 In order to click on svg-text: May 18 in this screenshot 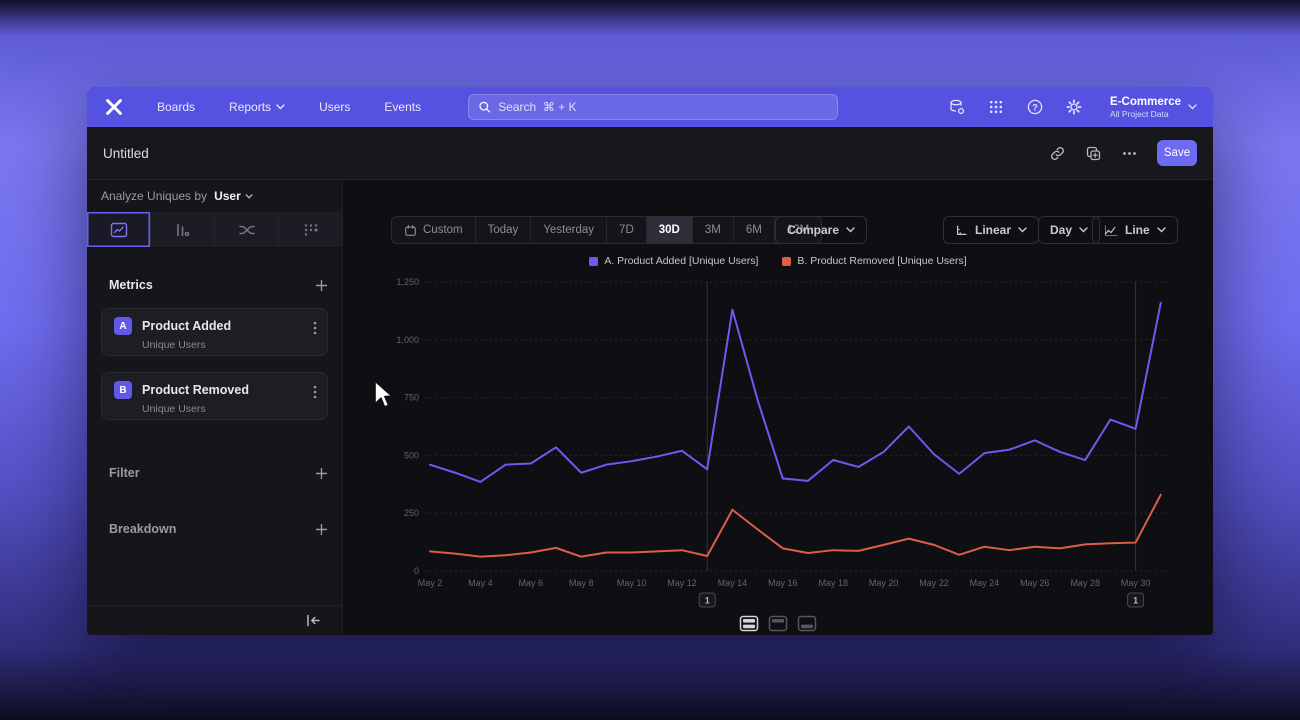, I will do `click(833, 583)`.